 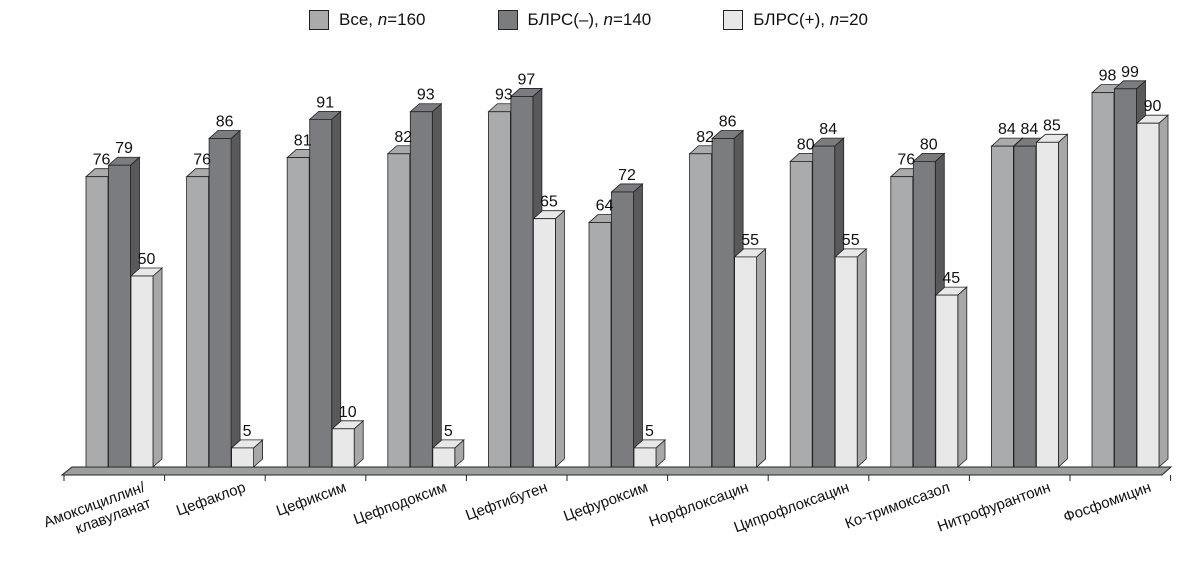 I want to click on legend-item-esbl-positive: БЛРС(+), n=20, so click(x=795, y=20).